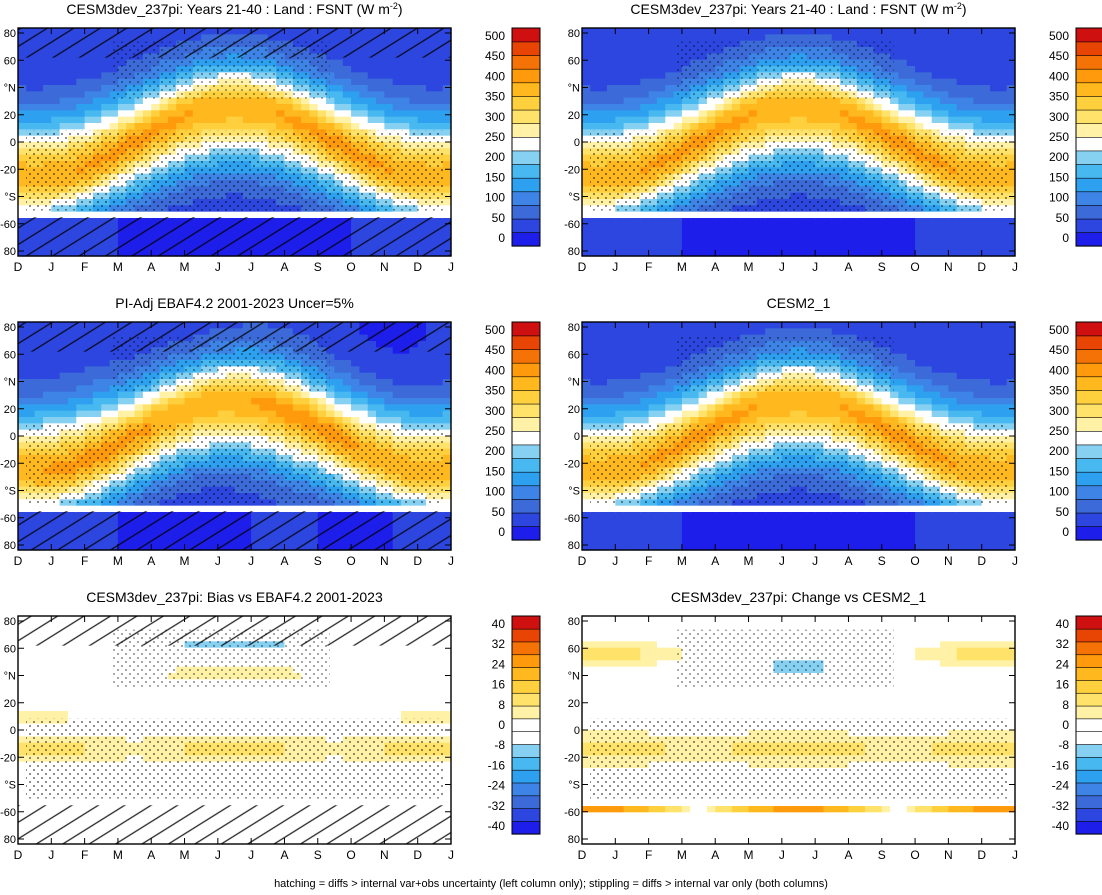  I want to click on colorbar-label: 400, so click(495, 76).